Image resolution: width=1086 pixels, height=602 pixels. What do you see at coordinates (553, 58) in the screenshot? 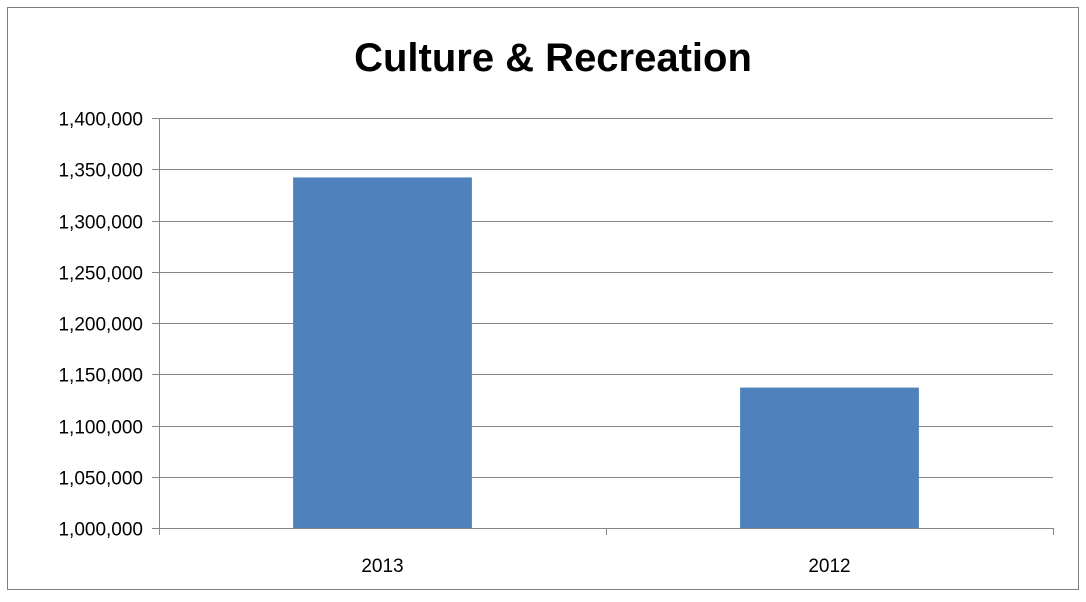
I see `chart-title: Culture & Recreation` at bounding box center [553, 58].